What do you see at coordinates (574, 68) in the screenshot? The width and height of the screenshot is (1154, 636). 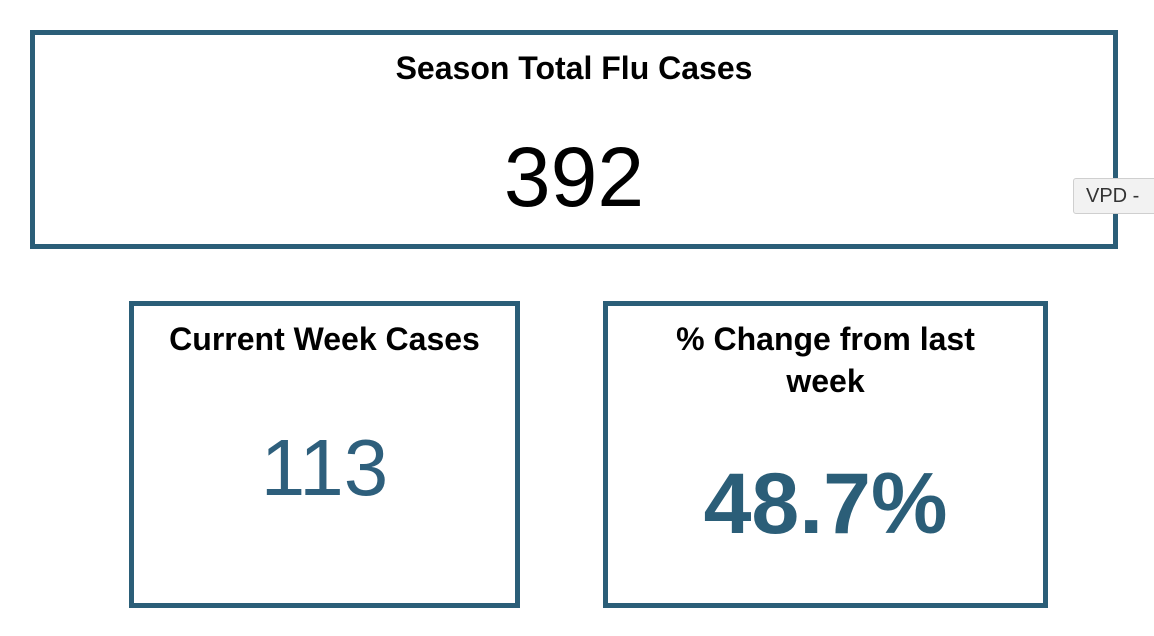 I see `card-title: Season Total Flu Cases` at bounding box center [574, 68].